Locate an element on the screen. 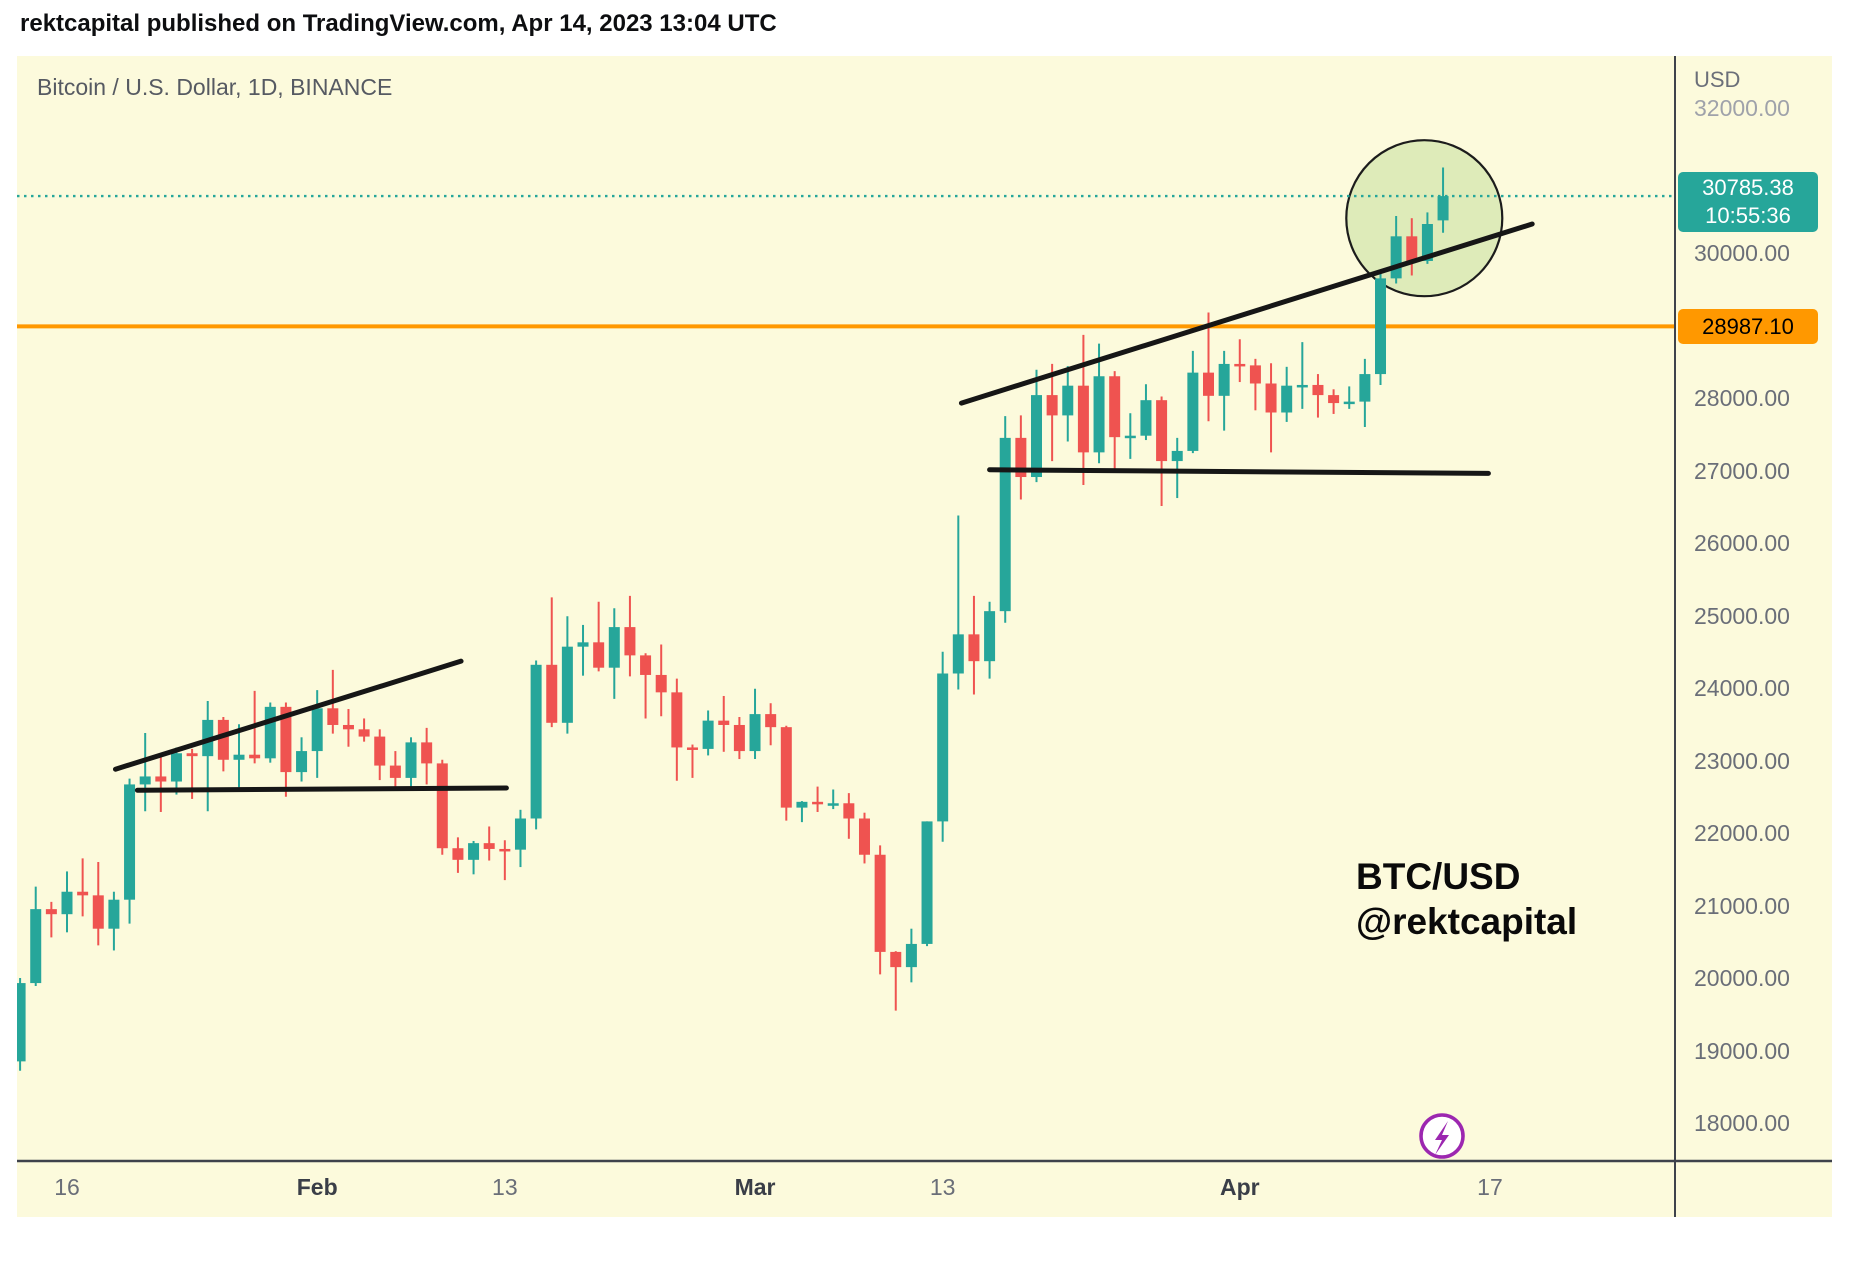 The image size is (1850, 1288). price-tick-23000: 23000.00 is located at coordinates (1742, 760).